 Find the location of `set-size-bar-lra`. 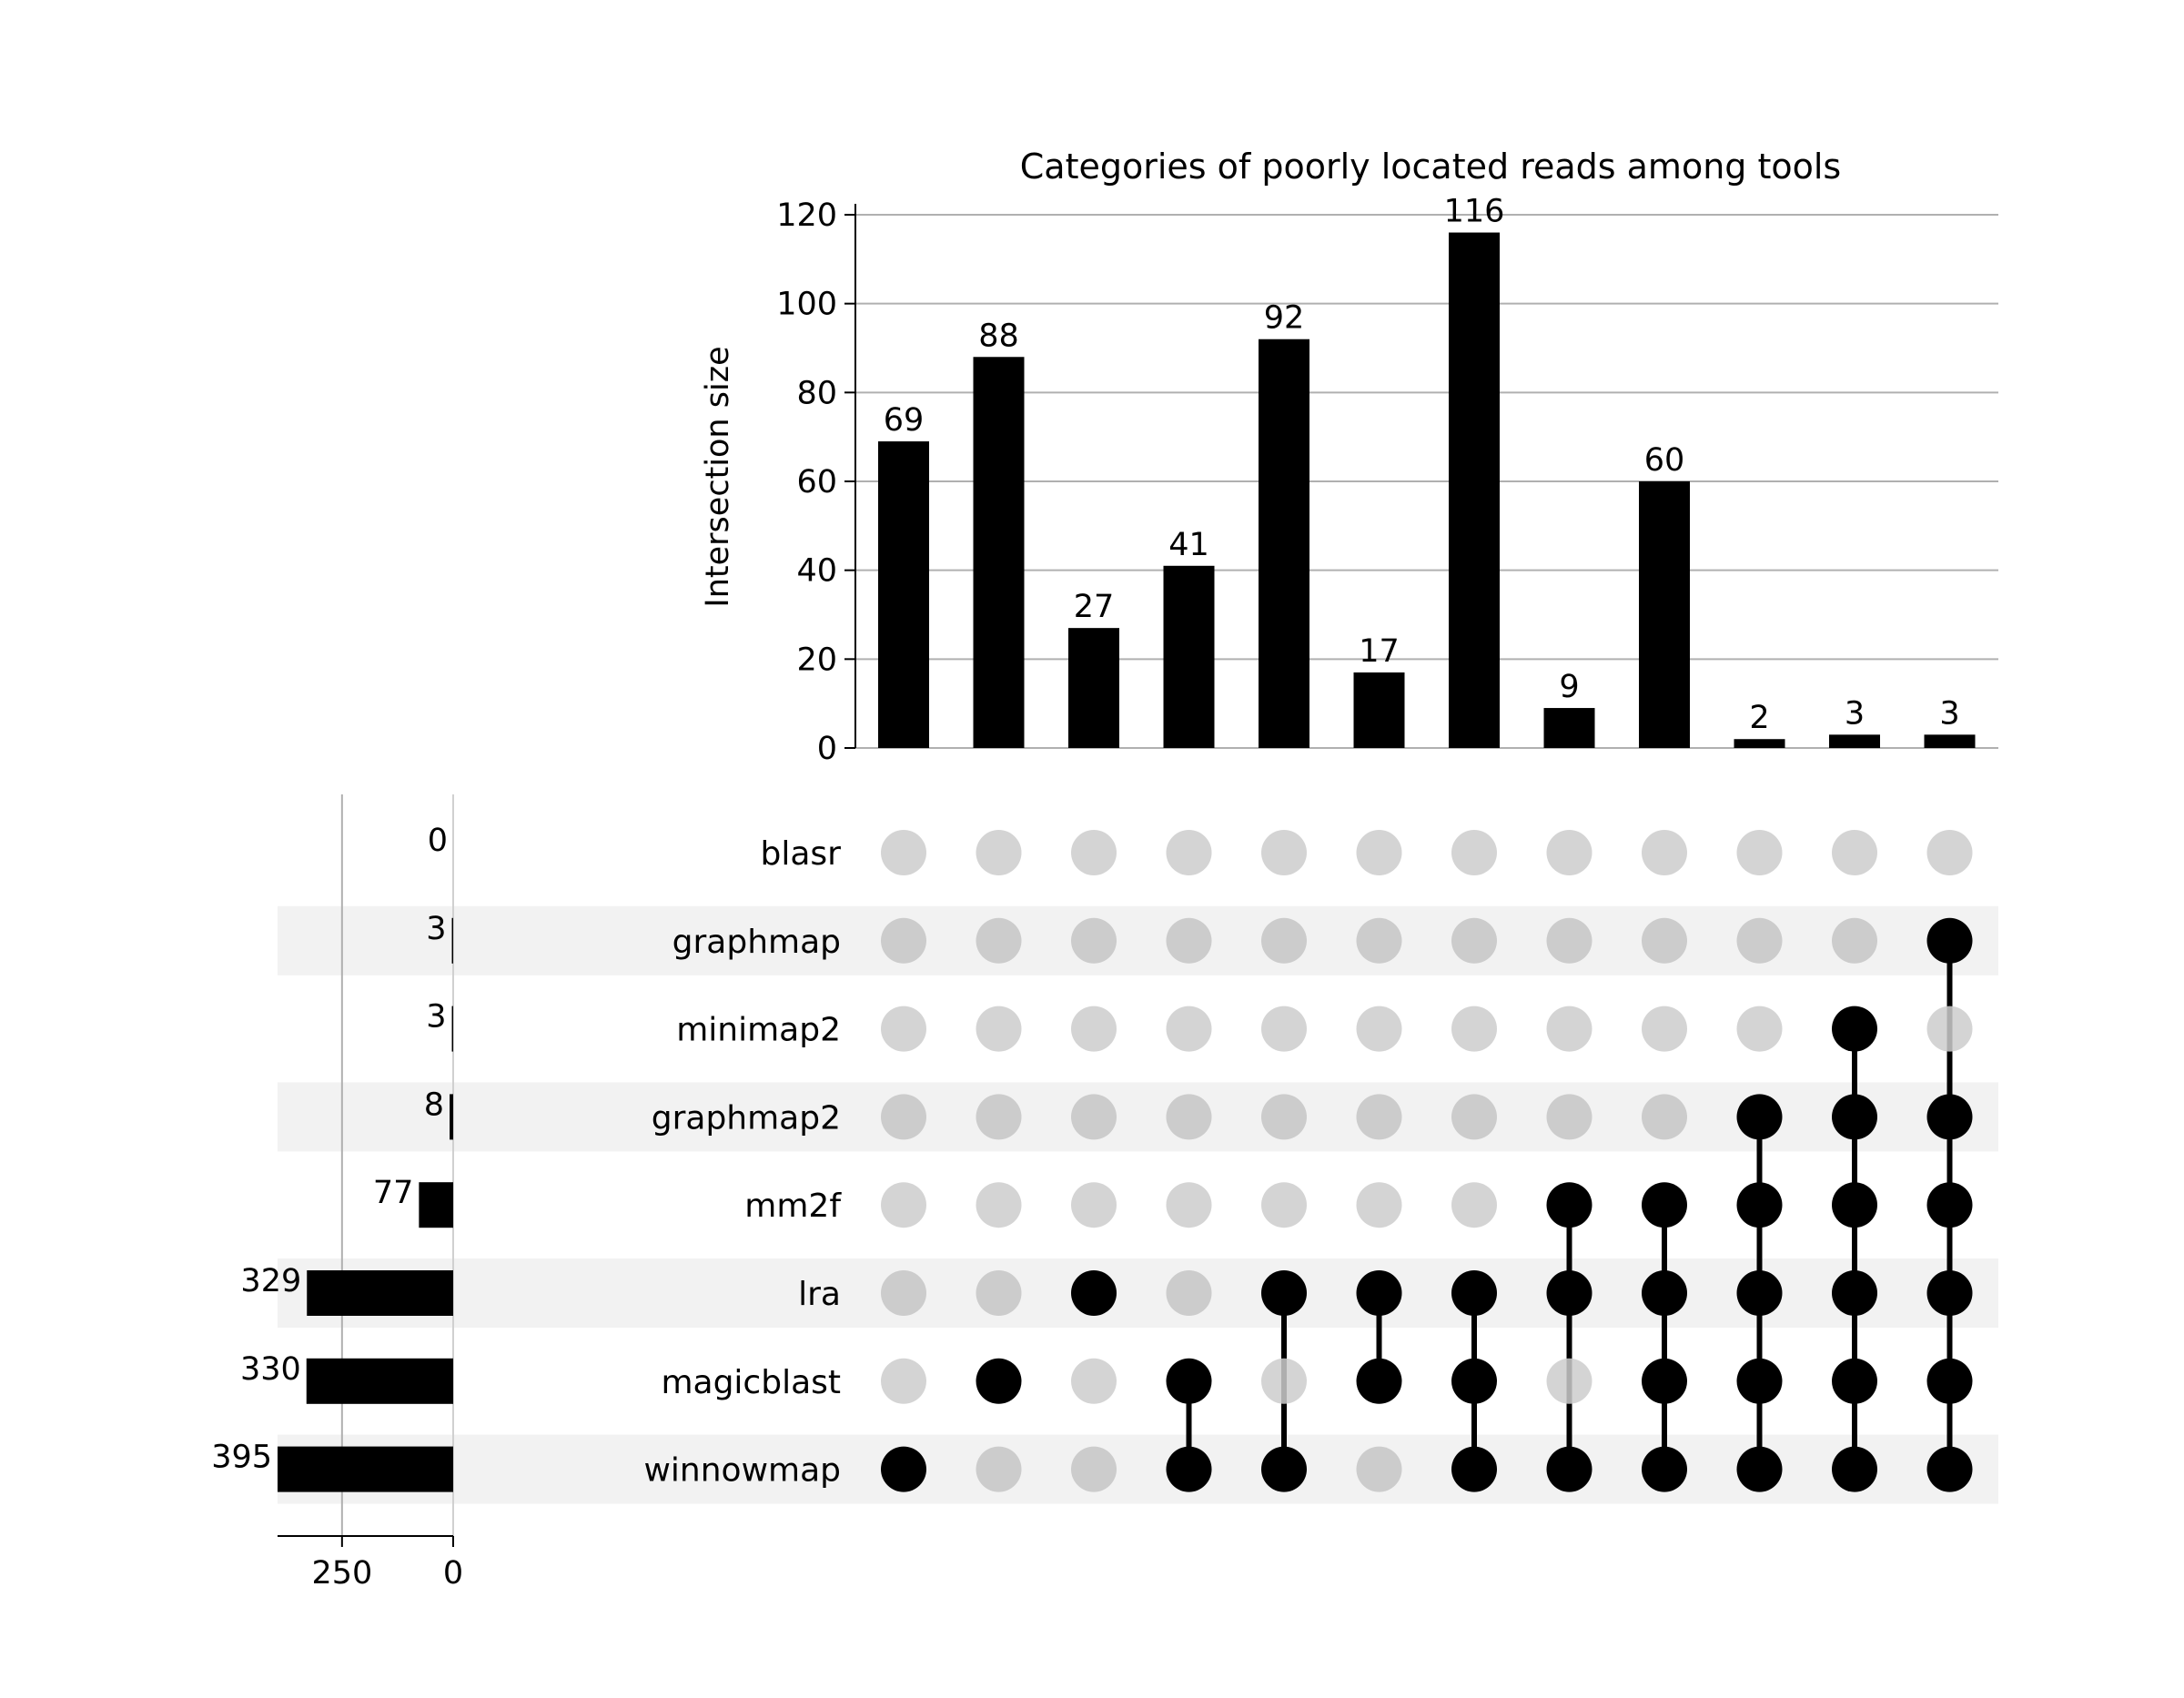

set-size-bar-lra is located at coordinates (380, 1293).